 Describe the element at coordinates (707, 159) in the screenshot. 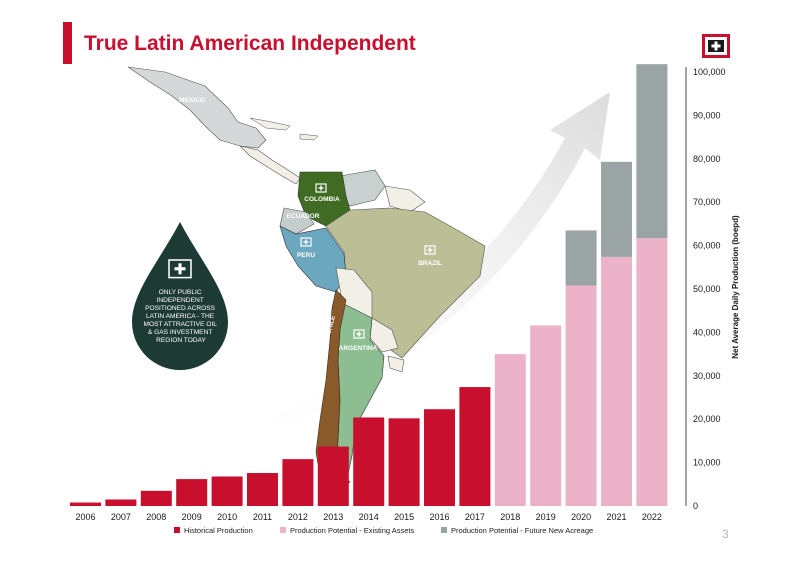

I see `y-tick-label: 80,000` at that location.